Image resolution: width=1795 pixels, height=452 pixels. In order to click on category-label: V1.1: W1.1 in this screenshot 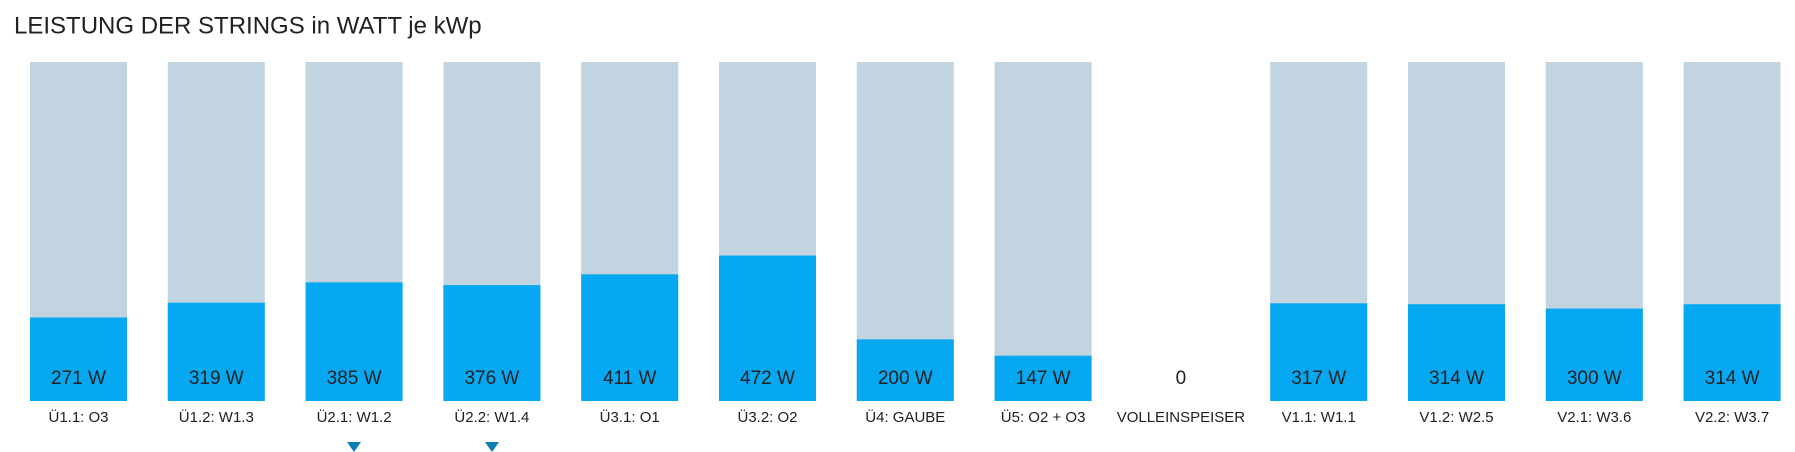, I will do `click(1319, 417)`.